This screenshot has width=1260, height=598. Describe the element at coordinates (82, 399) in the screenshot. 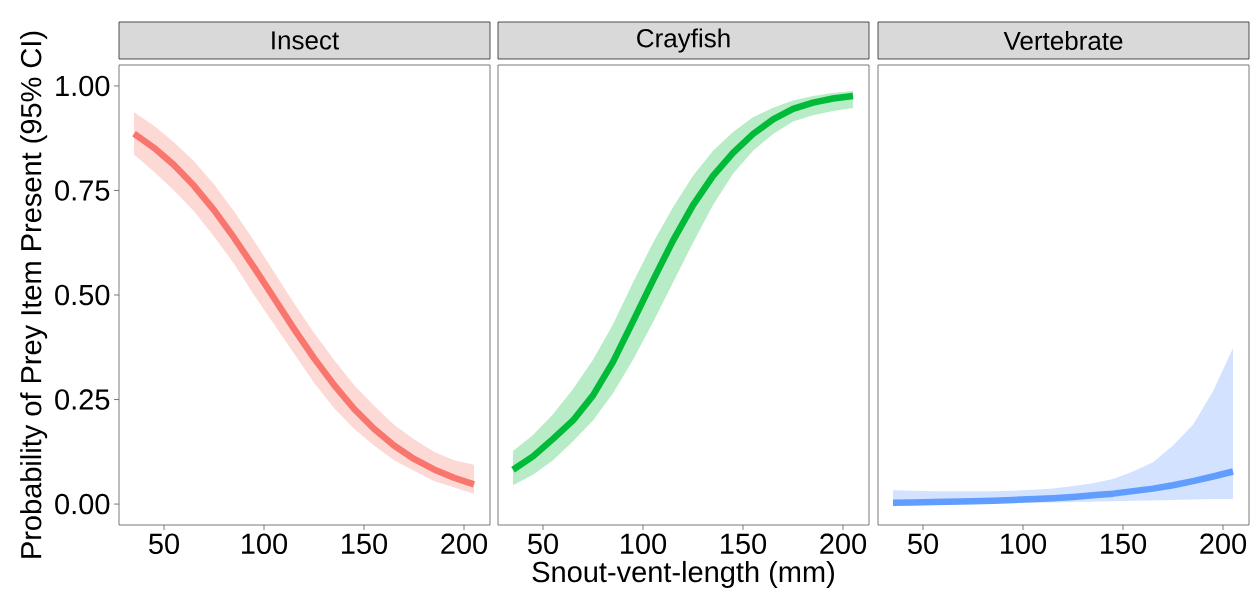

I see `y-tick-label: 0.25` at that location.